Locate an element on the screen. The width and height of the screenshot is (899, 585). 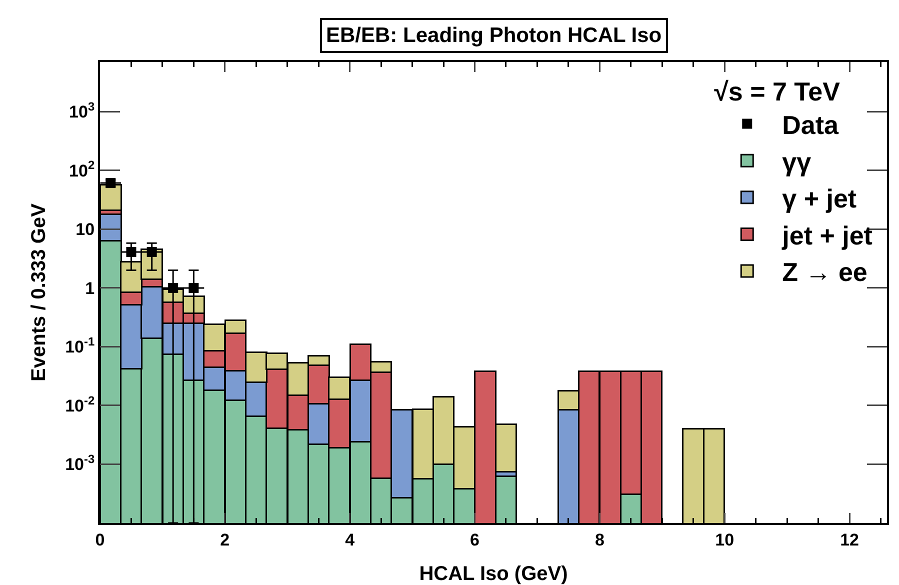
y-tick-label: 1 is located at coordinates (90, 288).